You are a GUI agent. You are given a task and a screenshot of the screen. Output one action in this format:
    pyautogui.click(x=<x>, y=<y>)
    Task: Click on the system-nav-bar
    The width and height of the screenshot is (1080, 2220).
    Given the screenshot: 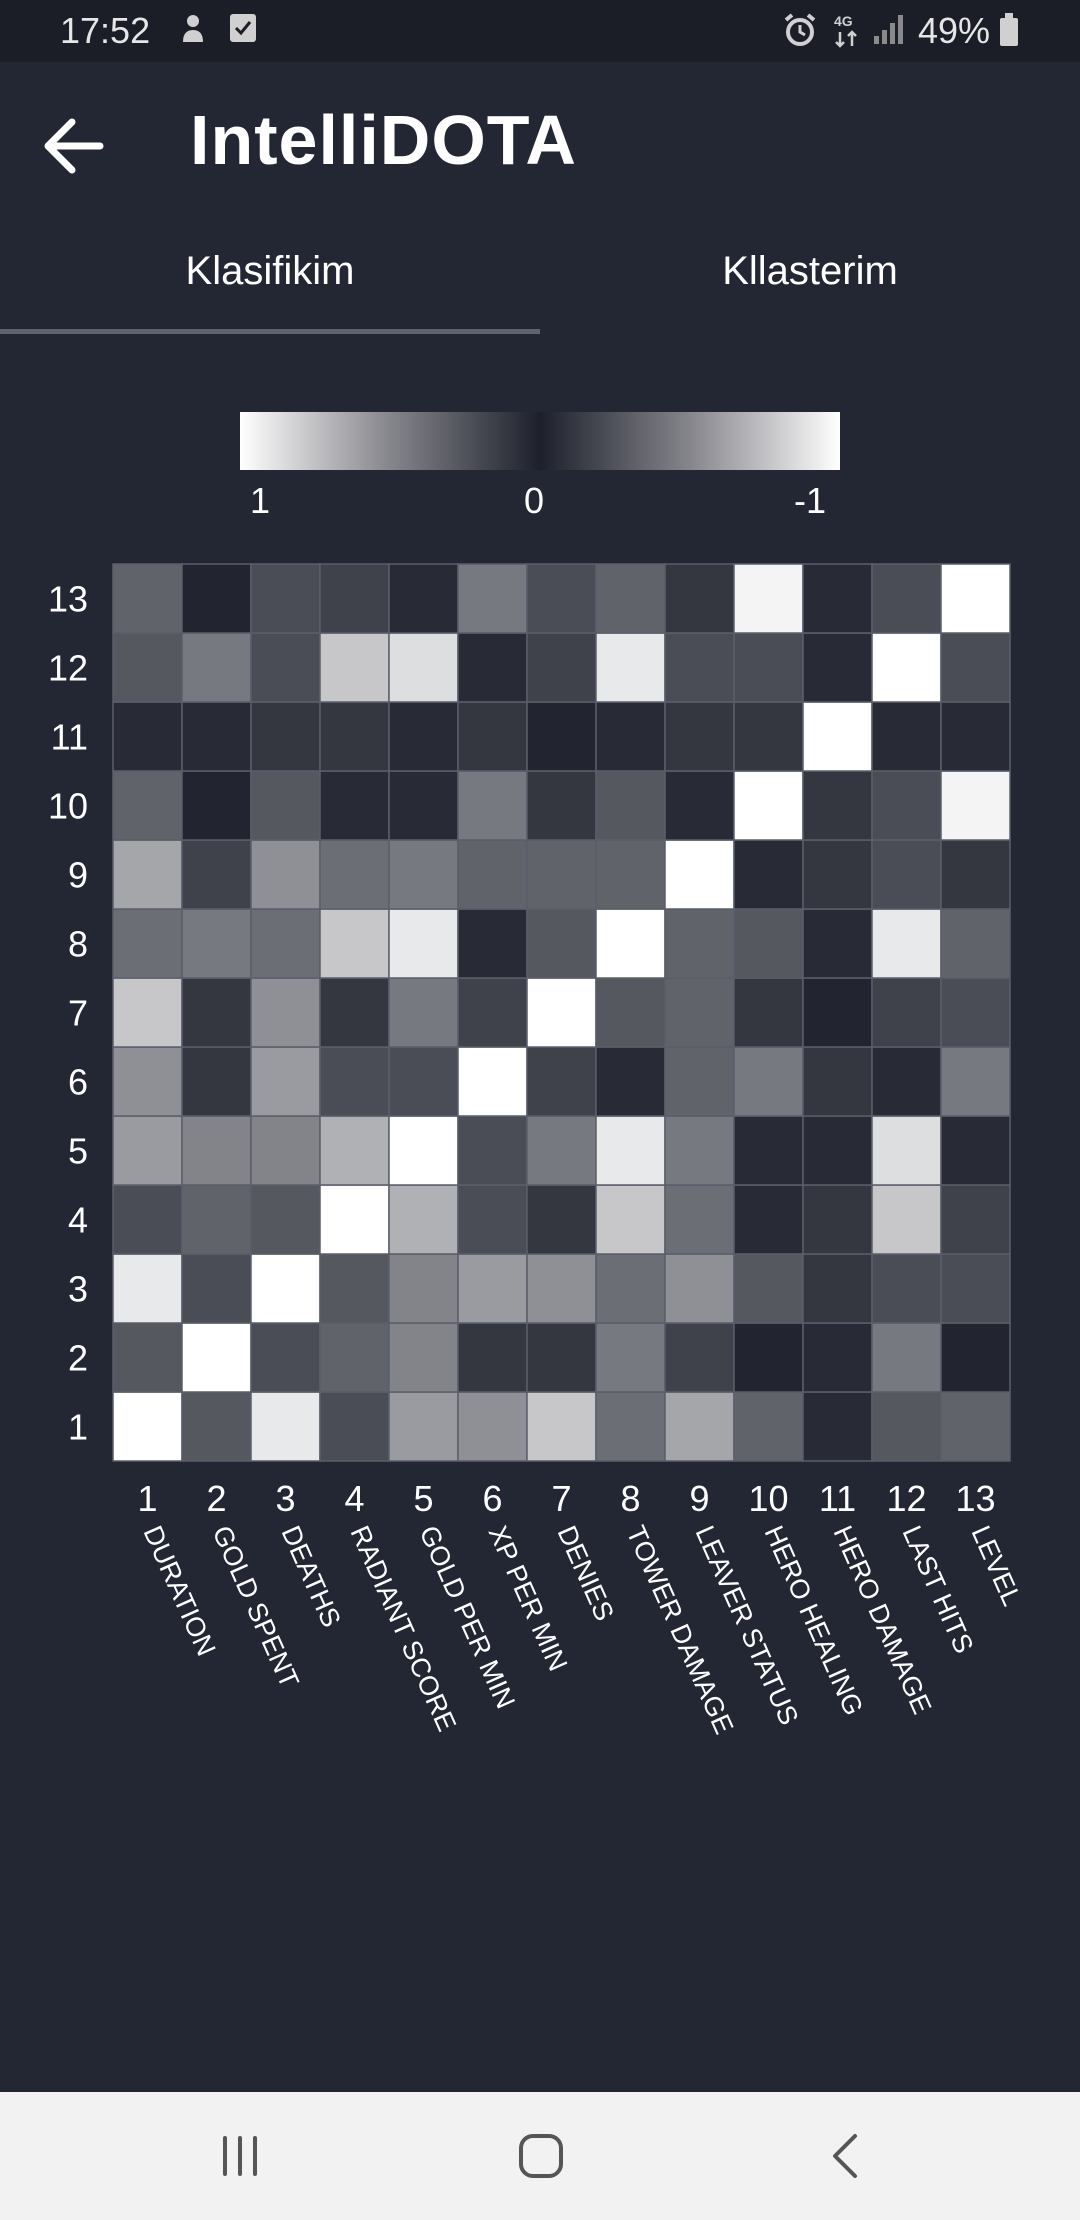 What is the action you would take?
    pyautogui.click(x=540, y=2156)
    